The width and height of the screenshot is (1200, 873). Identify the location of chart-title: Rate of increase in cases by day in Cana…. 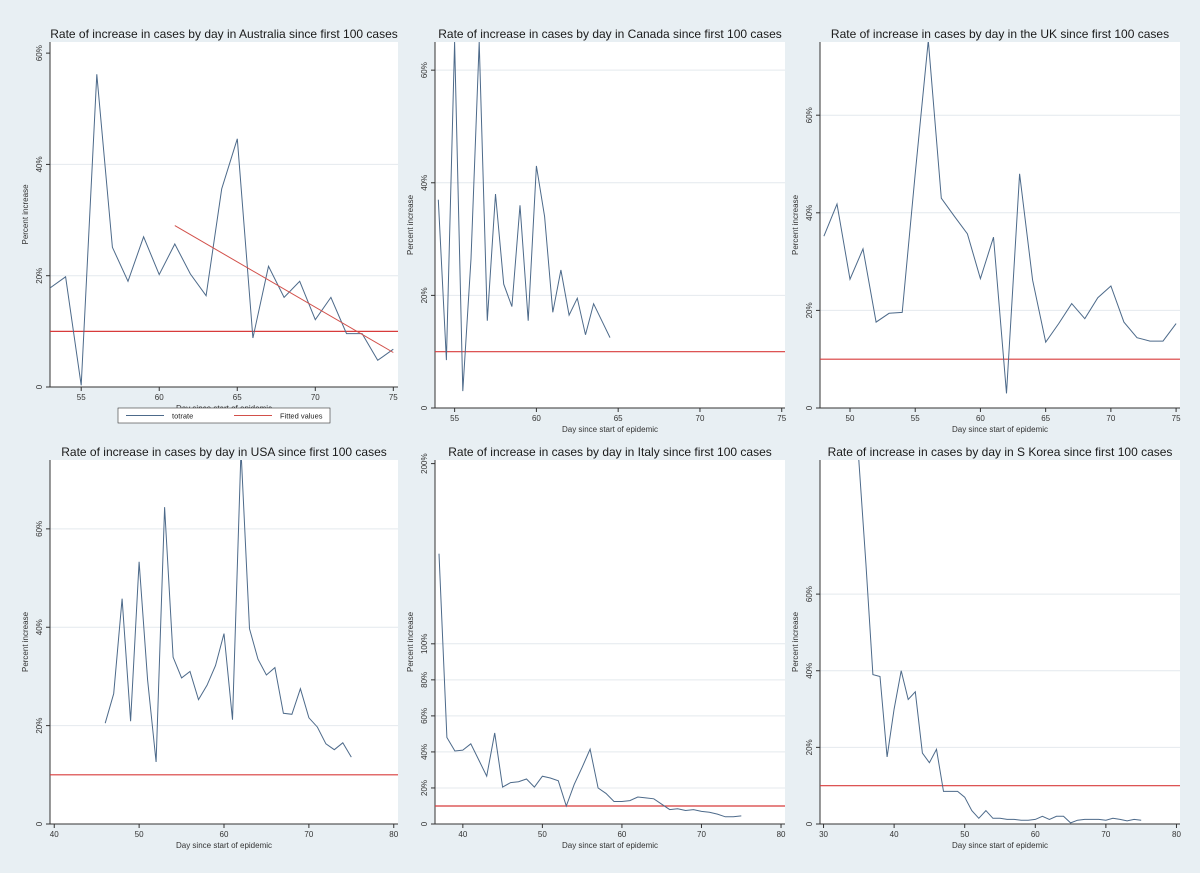
(610, 34).